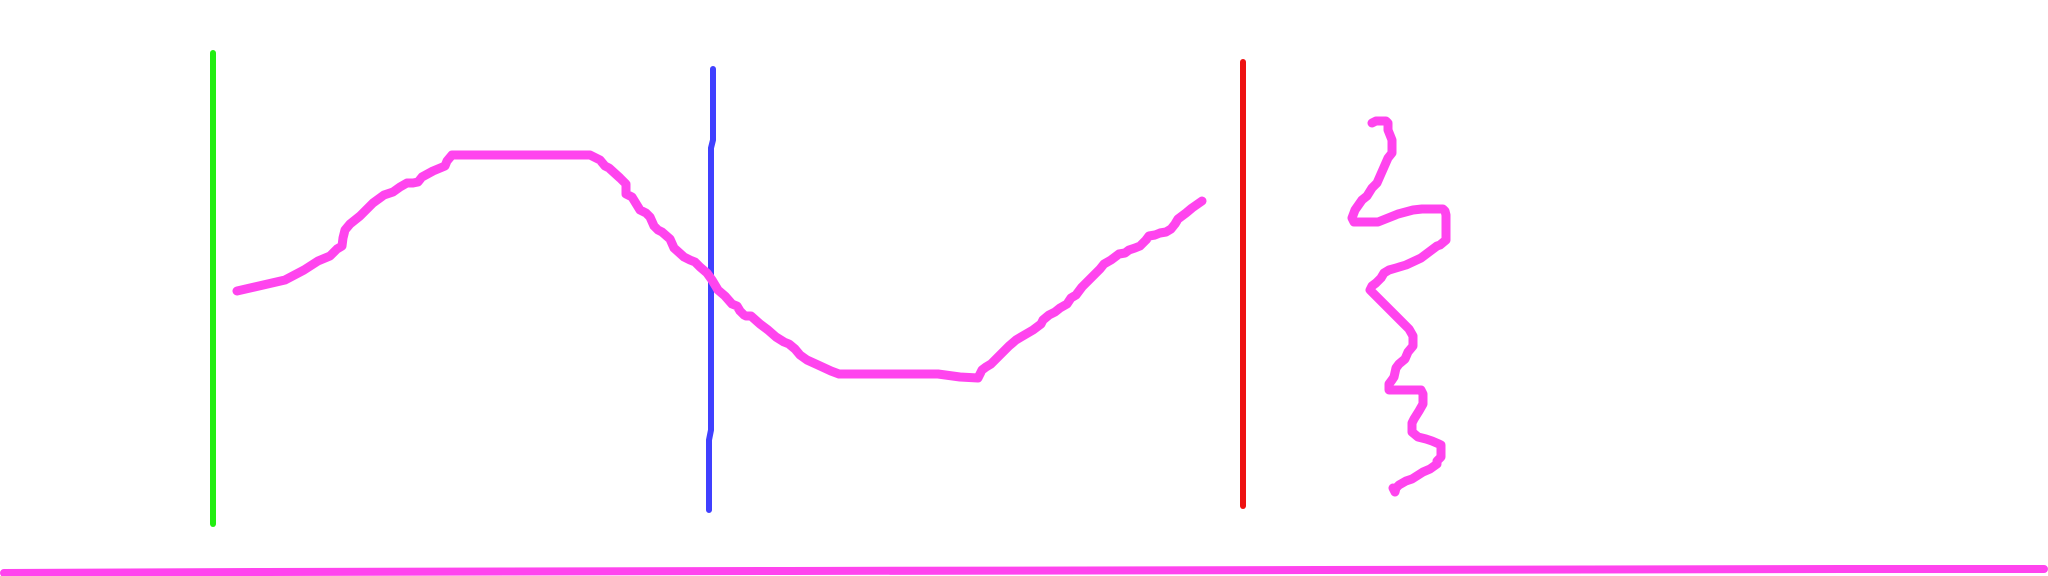  What do you see at coordinates (1399, 306) in the screenshot?
I see `magenta-squiggle` at bounding box center [1399, 306].